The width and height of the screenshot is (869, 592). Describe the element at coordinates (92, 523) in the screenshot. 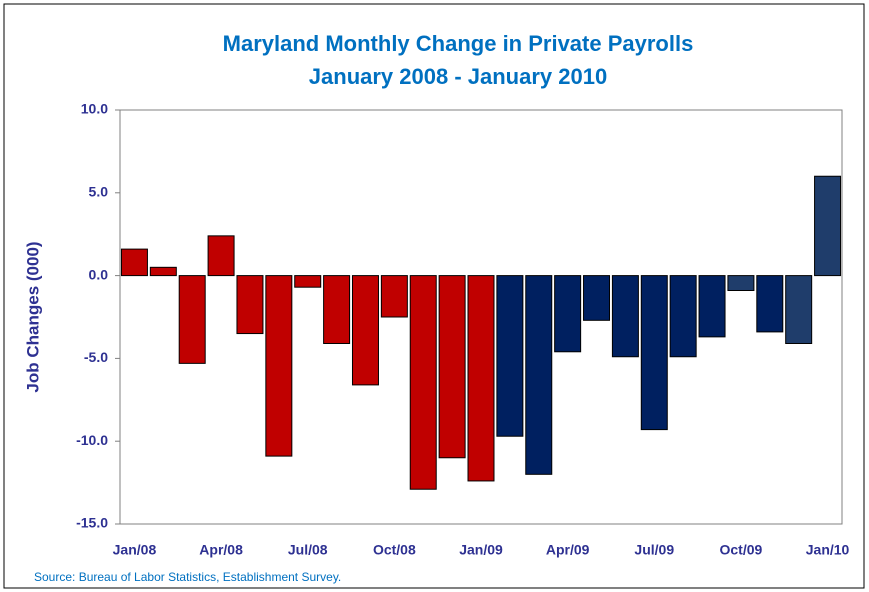

I see `y-tick-label: -15.0` at that location.